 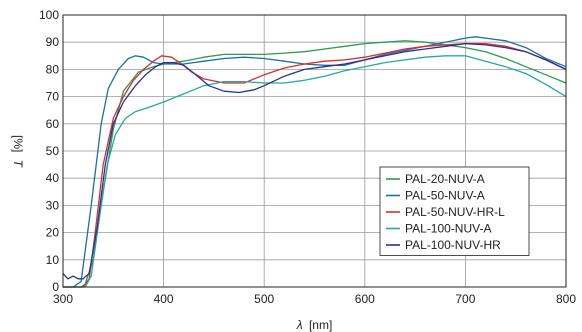 What do you see at coordinates (164, 299) in the screenshot?
I see `x-tick-label-400: 400` at bounding box center [164, 299].